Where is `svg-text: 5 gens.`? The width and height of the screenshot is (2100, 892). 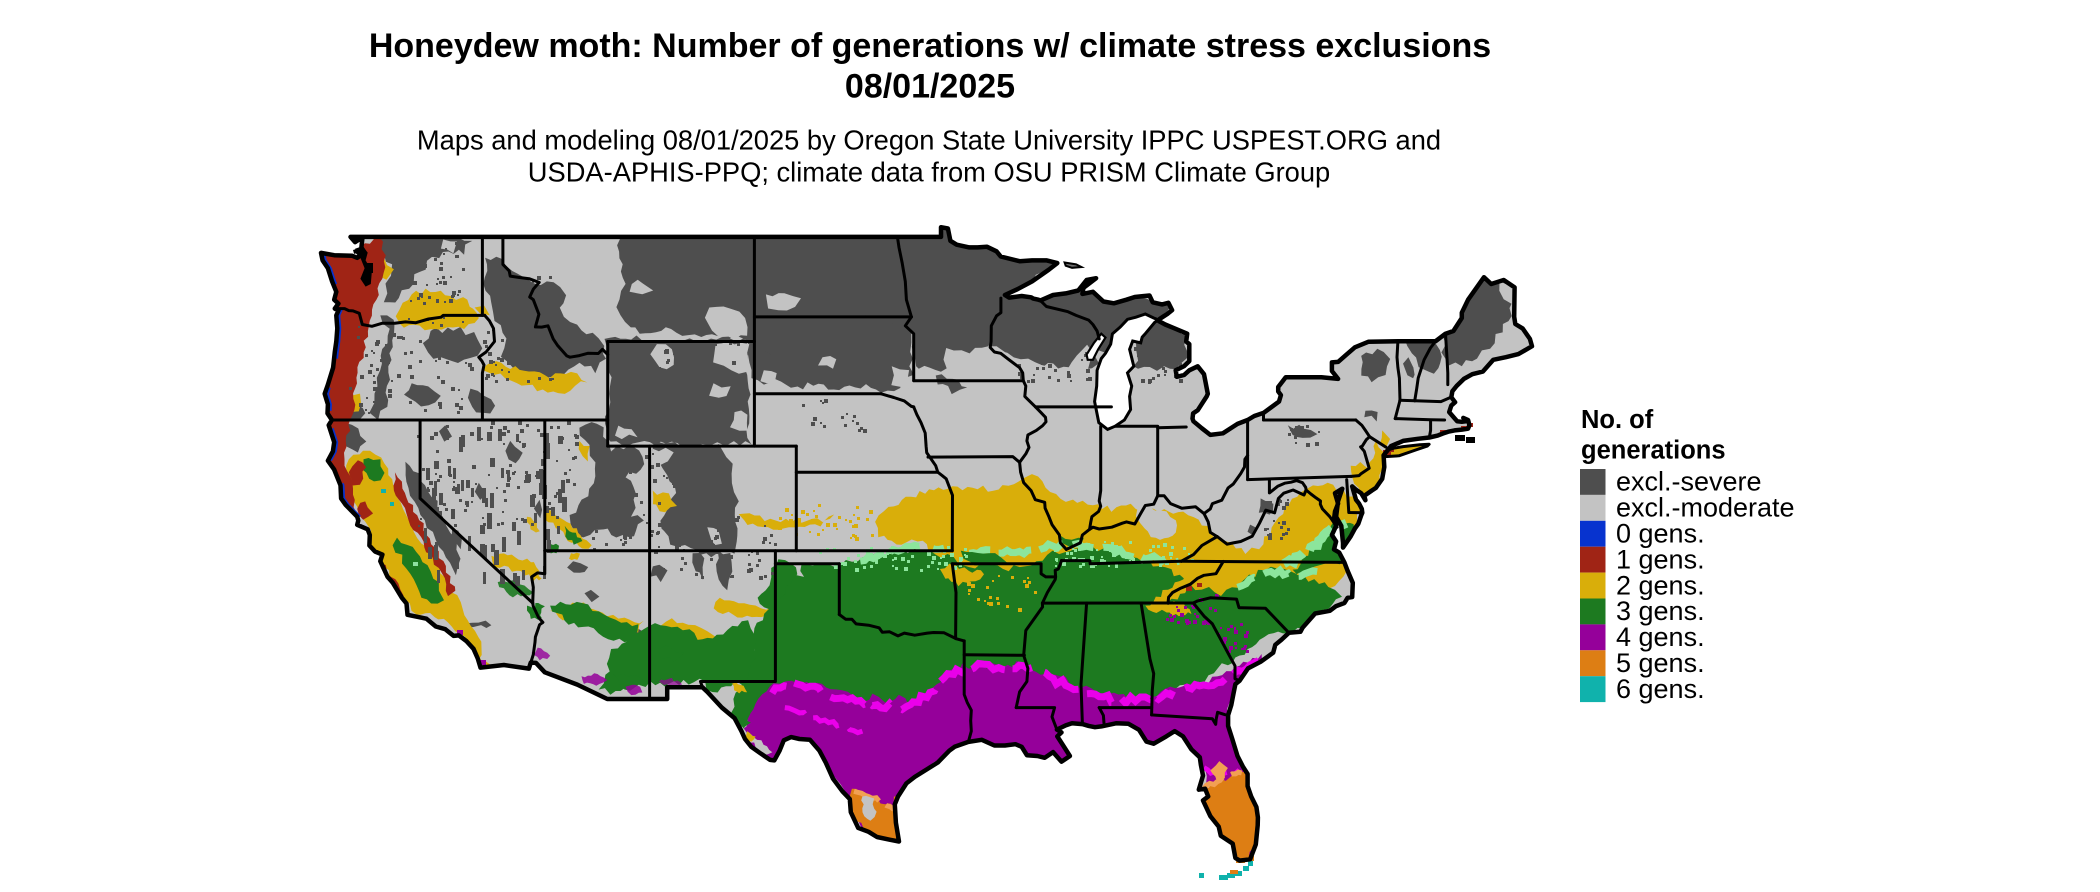 svg-text: 5 gens. is located at coordinates (1660, 663).